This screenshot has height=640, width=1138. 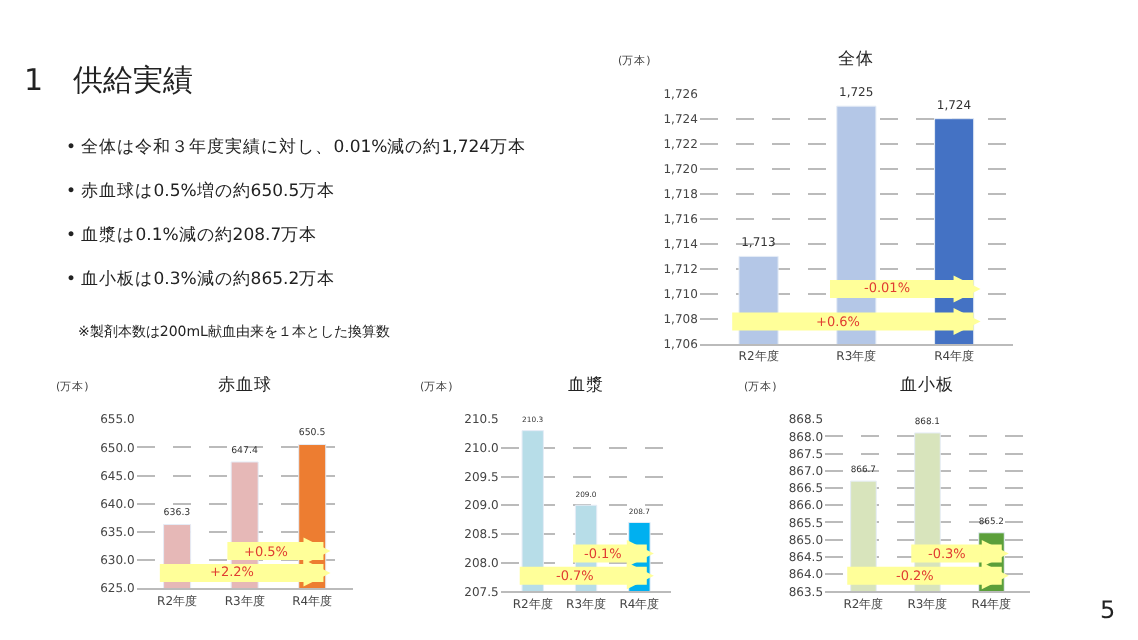 I want to click on text: • 血小板は0.3%減の約865.2万本, so click(x=201, y=279).